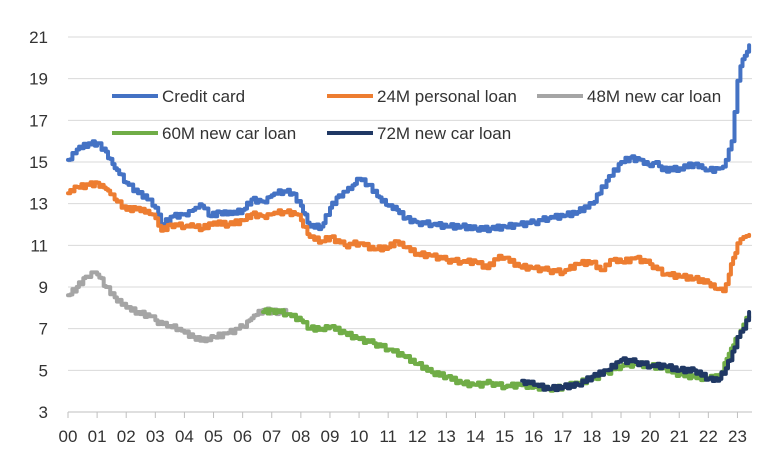  I want to click on x-tick-label: 00, so click(68, 436).